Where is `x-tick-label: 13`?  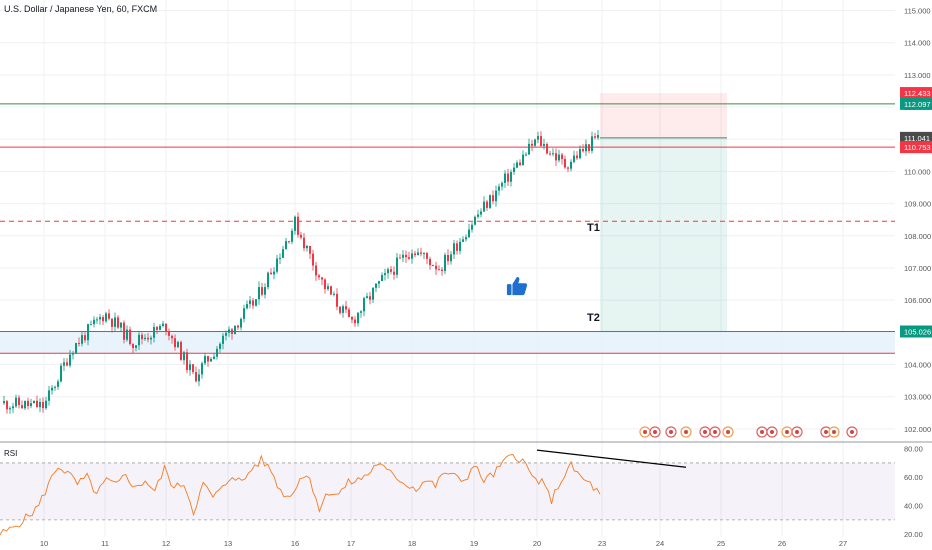
x-tick-label: 13 is located at coordinates (228, 543).